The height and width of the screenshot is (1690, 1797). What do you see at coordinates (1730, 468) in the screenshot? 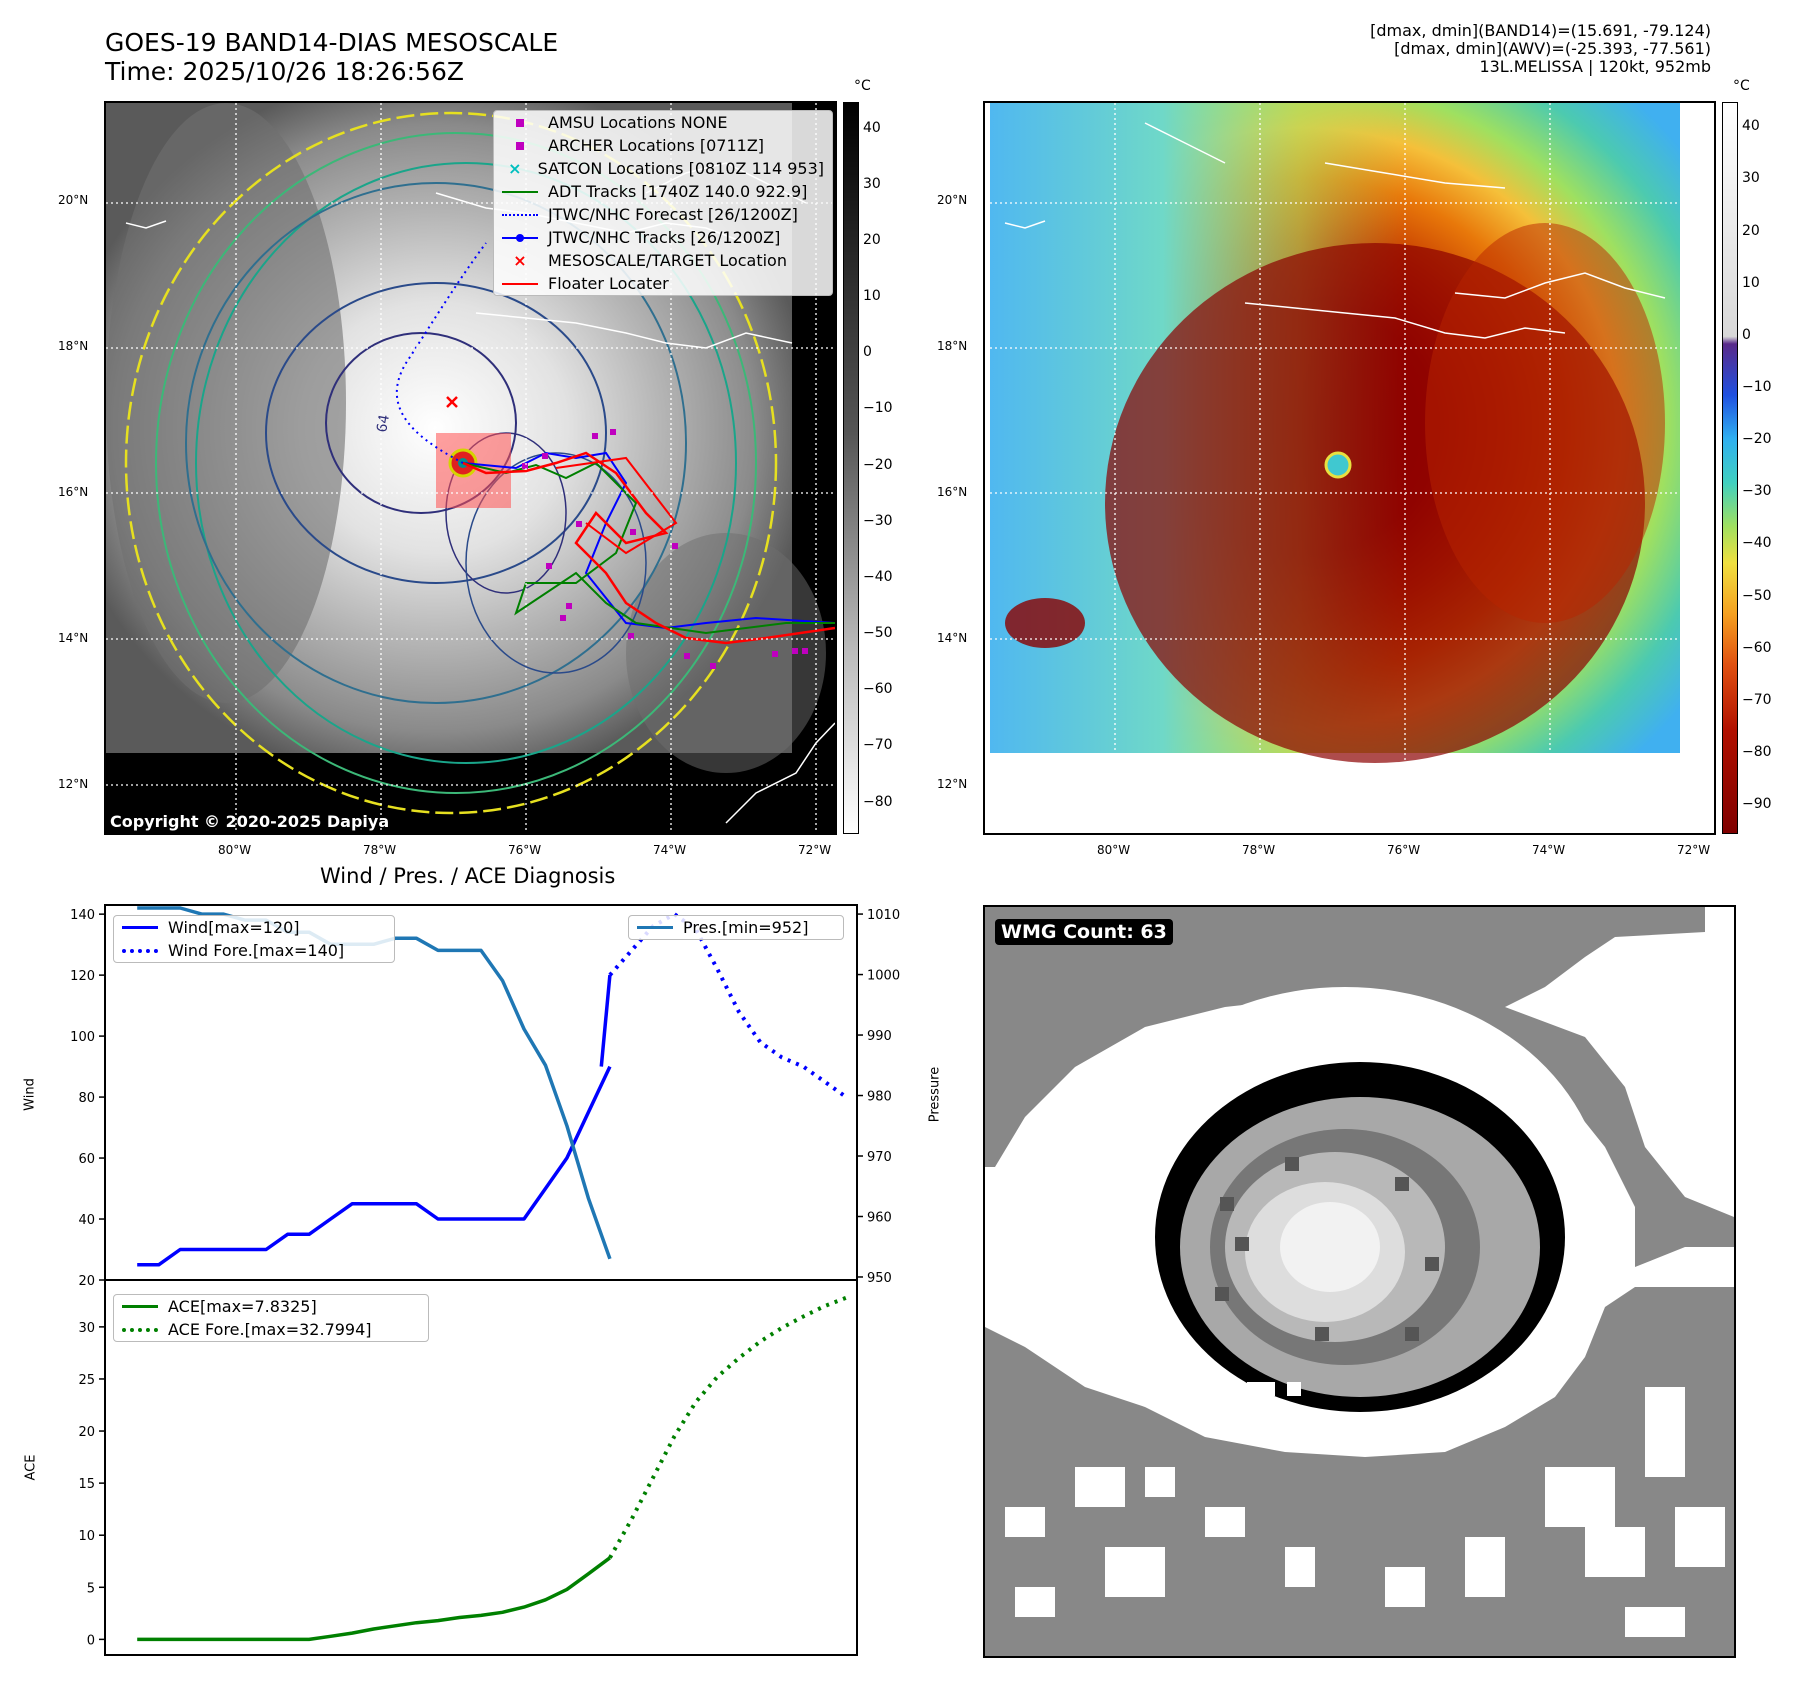
I see `awv-colorbar` at bounding box center [1730, 468].